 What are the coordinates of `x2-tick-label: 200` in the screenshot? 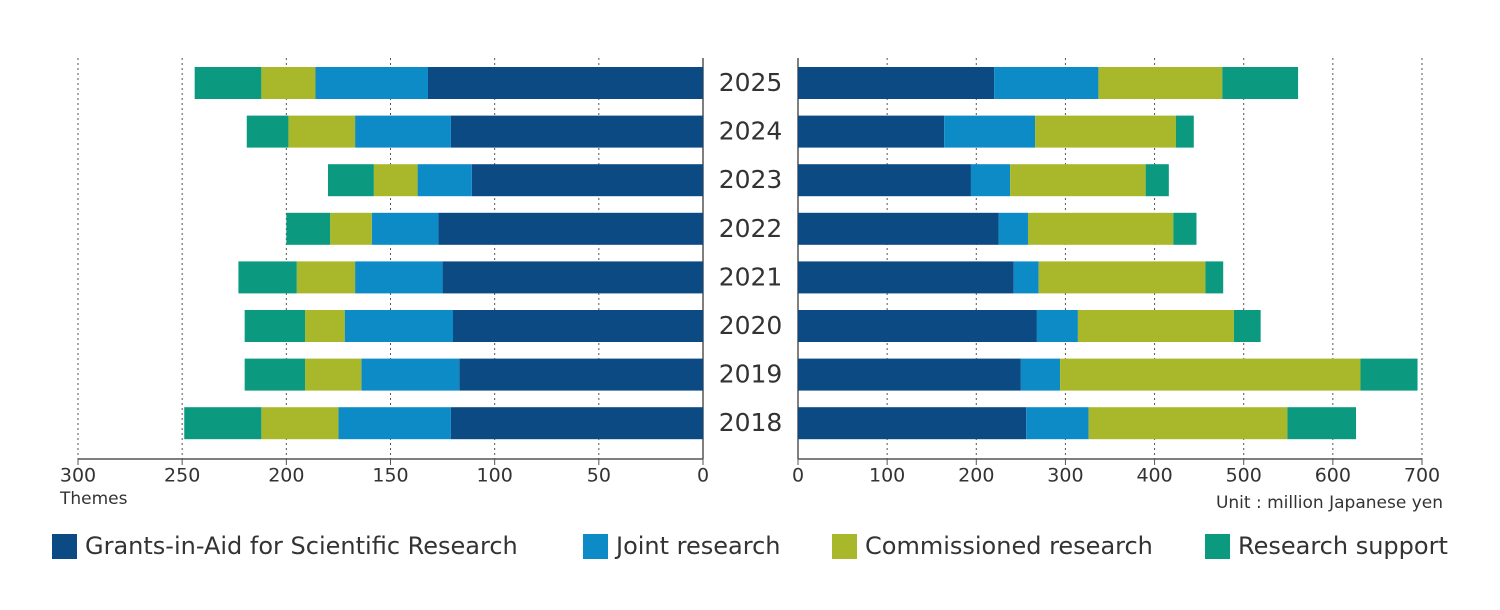 It's located at (976, 476).